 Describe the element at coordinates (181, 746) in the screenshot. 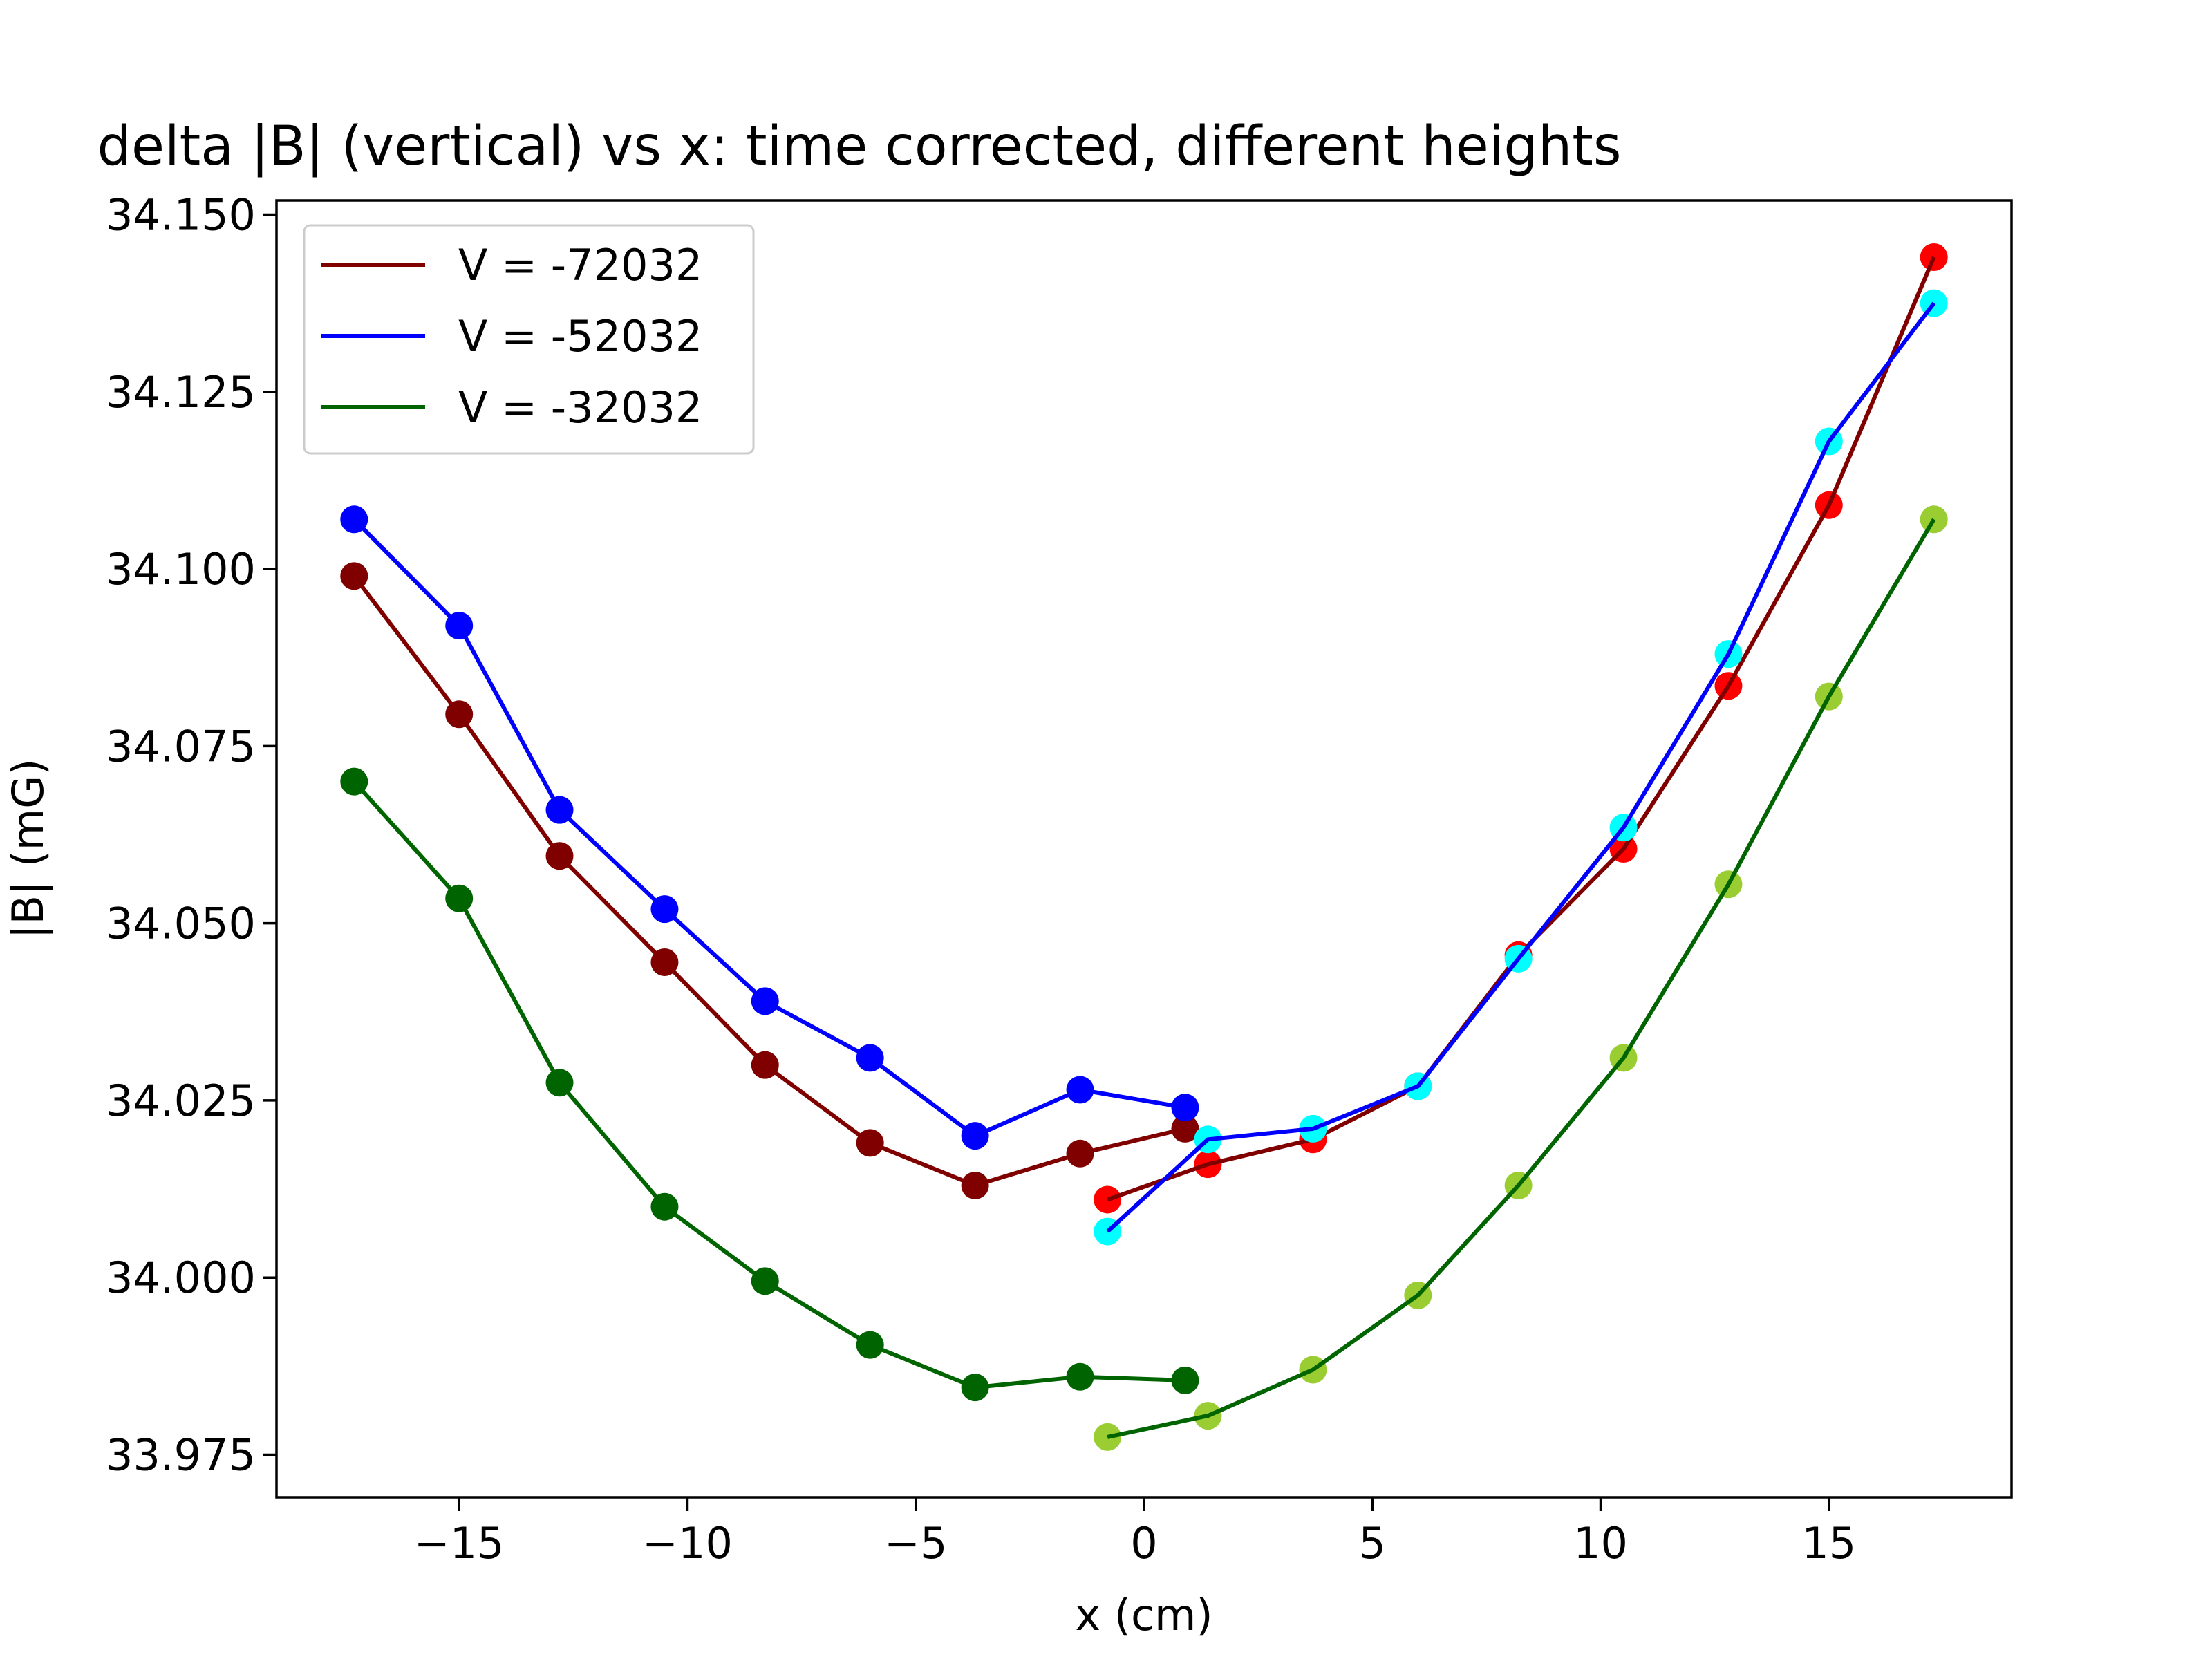

I see `y-tick-label: 34.075` at that location.